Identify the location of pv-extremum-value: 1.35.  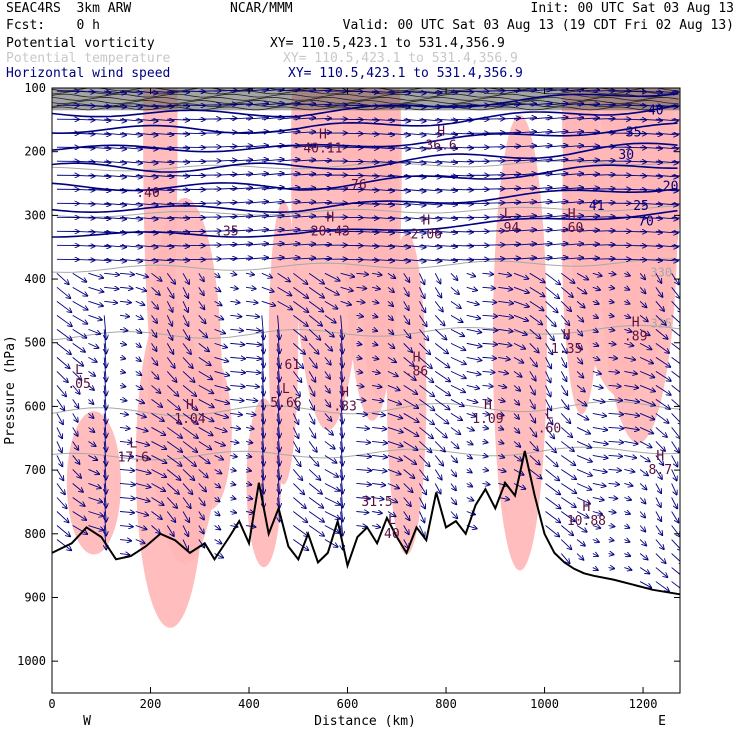
(566, 349).